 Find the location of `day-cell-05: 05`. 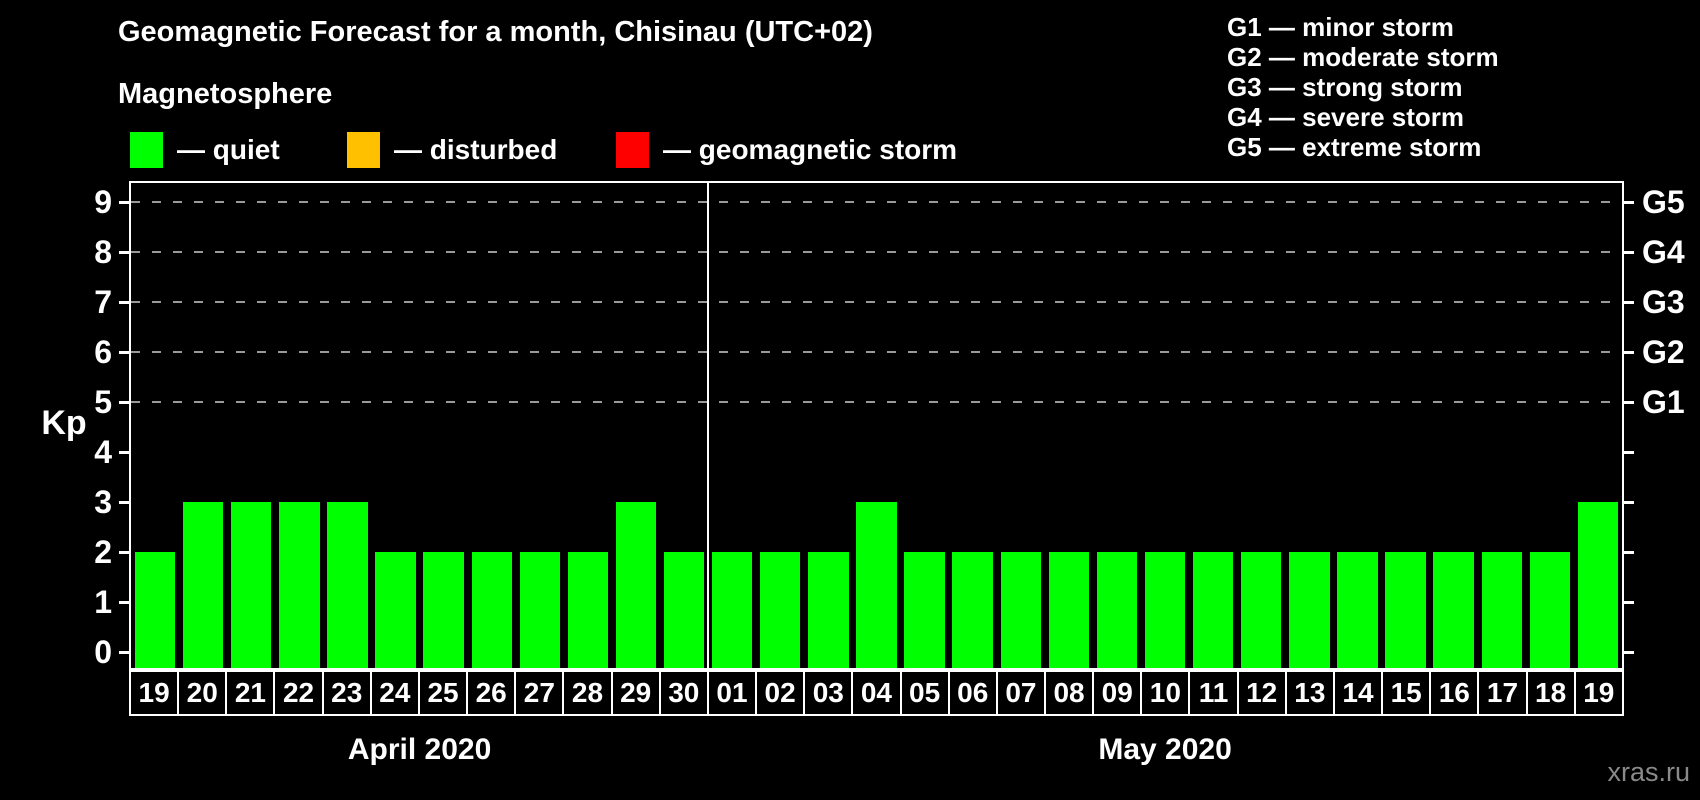

day-cell-05: 05 is located at coordinates (926, 693).